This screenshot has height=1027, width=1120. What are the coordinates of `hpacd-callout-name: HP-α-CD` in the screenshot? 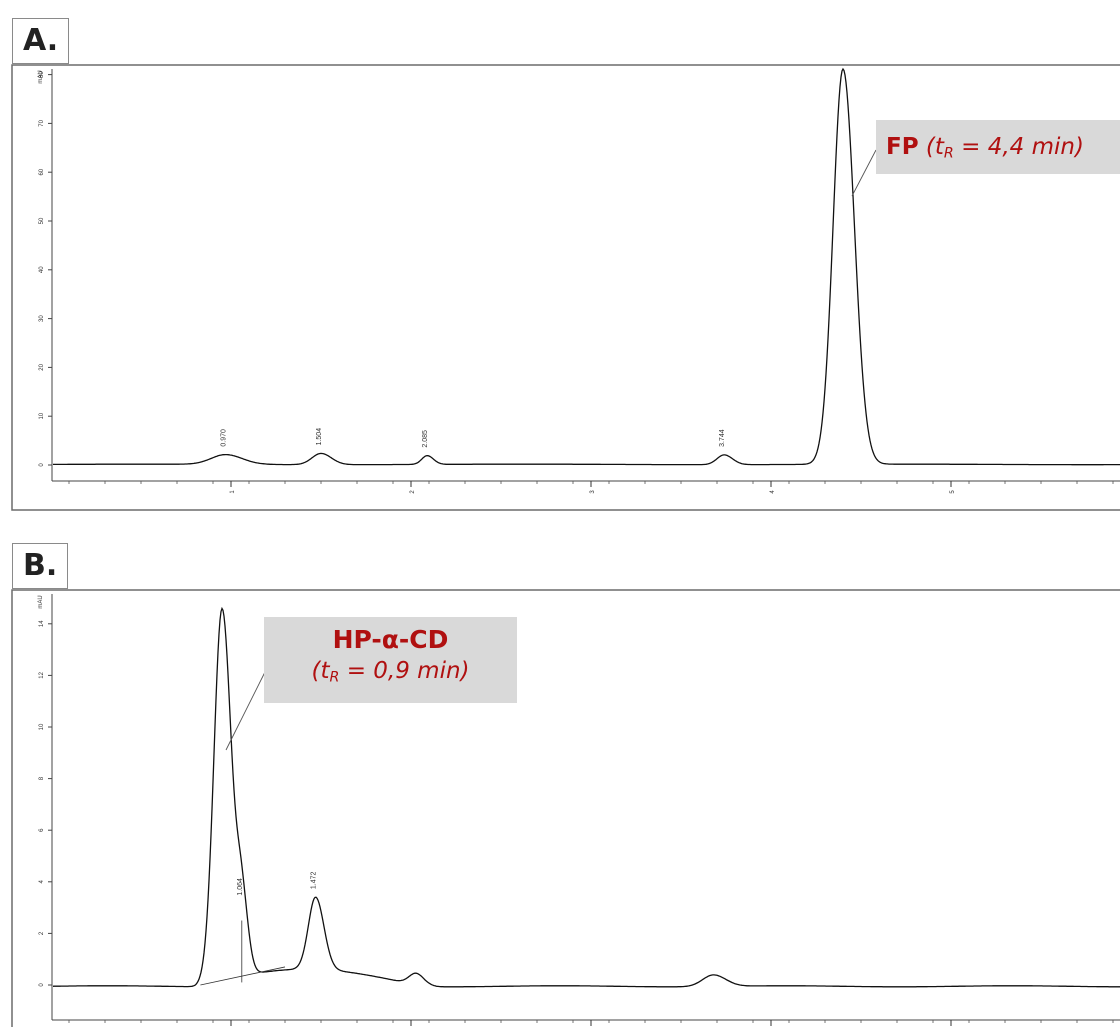 It's located at (390, 639).